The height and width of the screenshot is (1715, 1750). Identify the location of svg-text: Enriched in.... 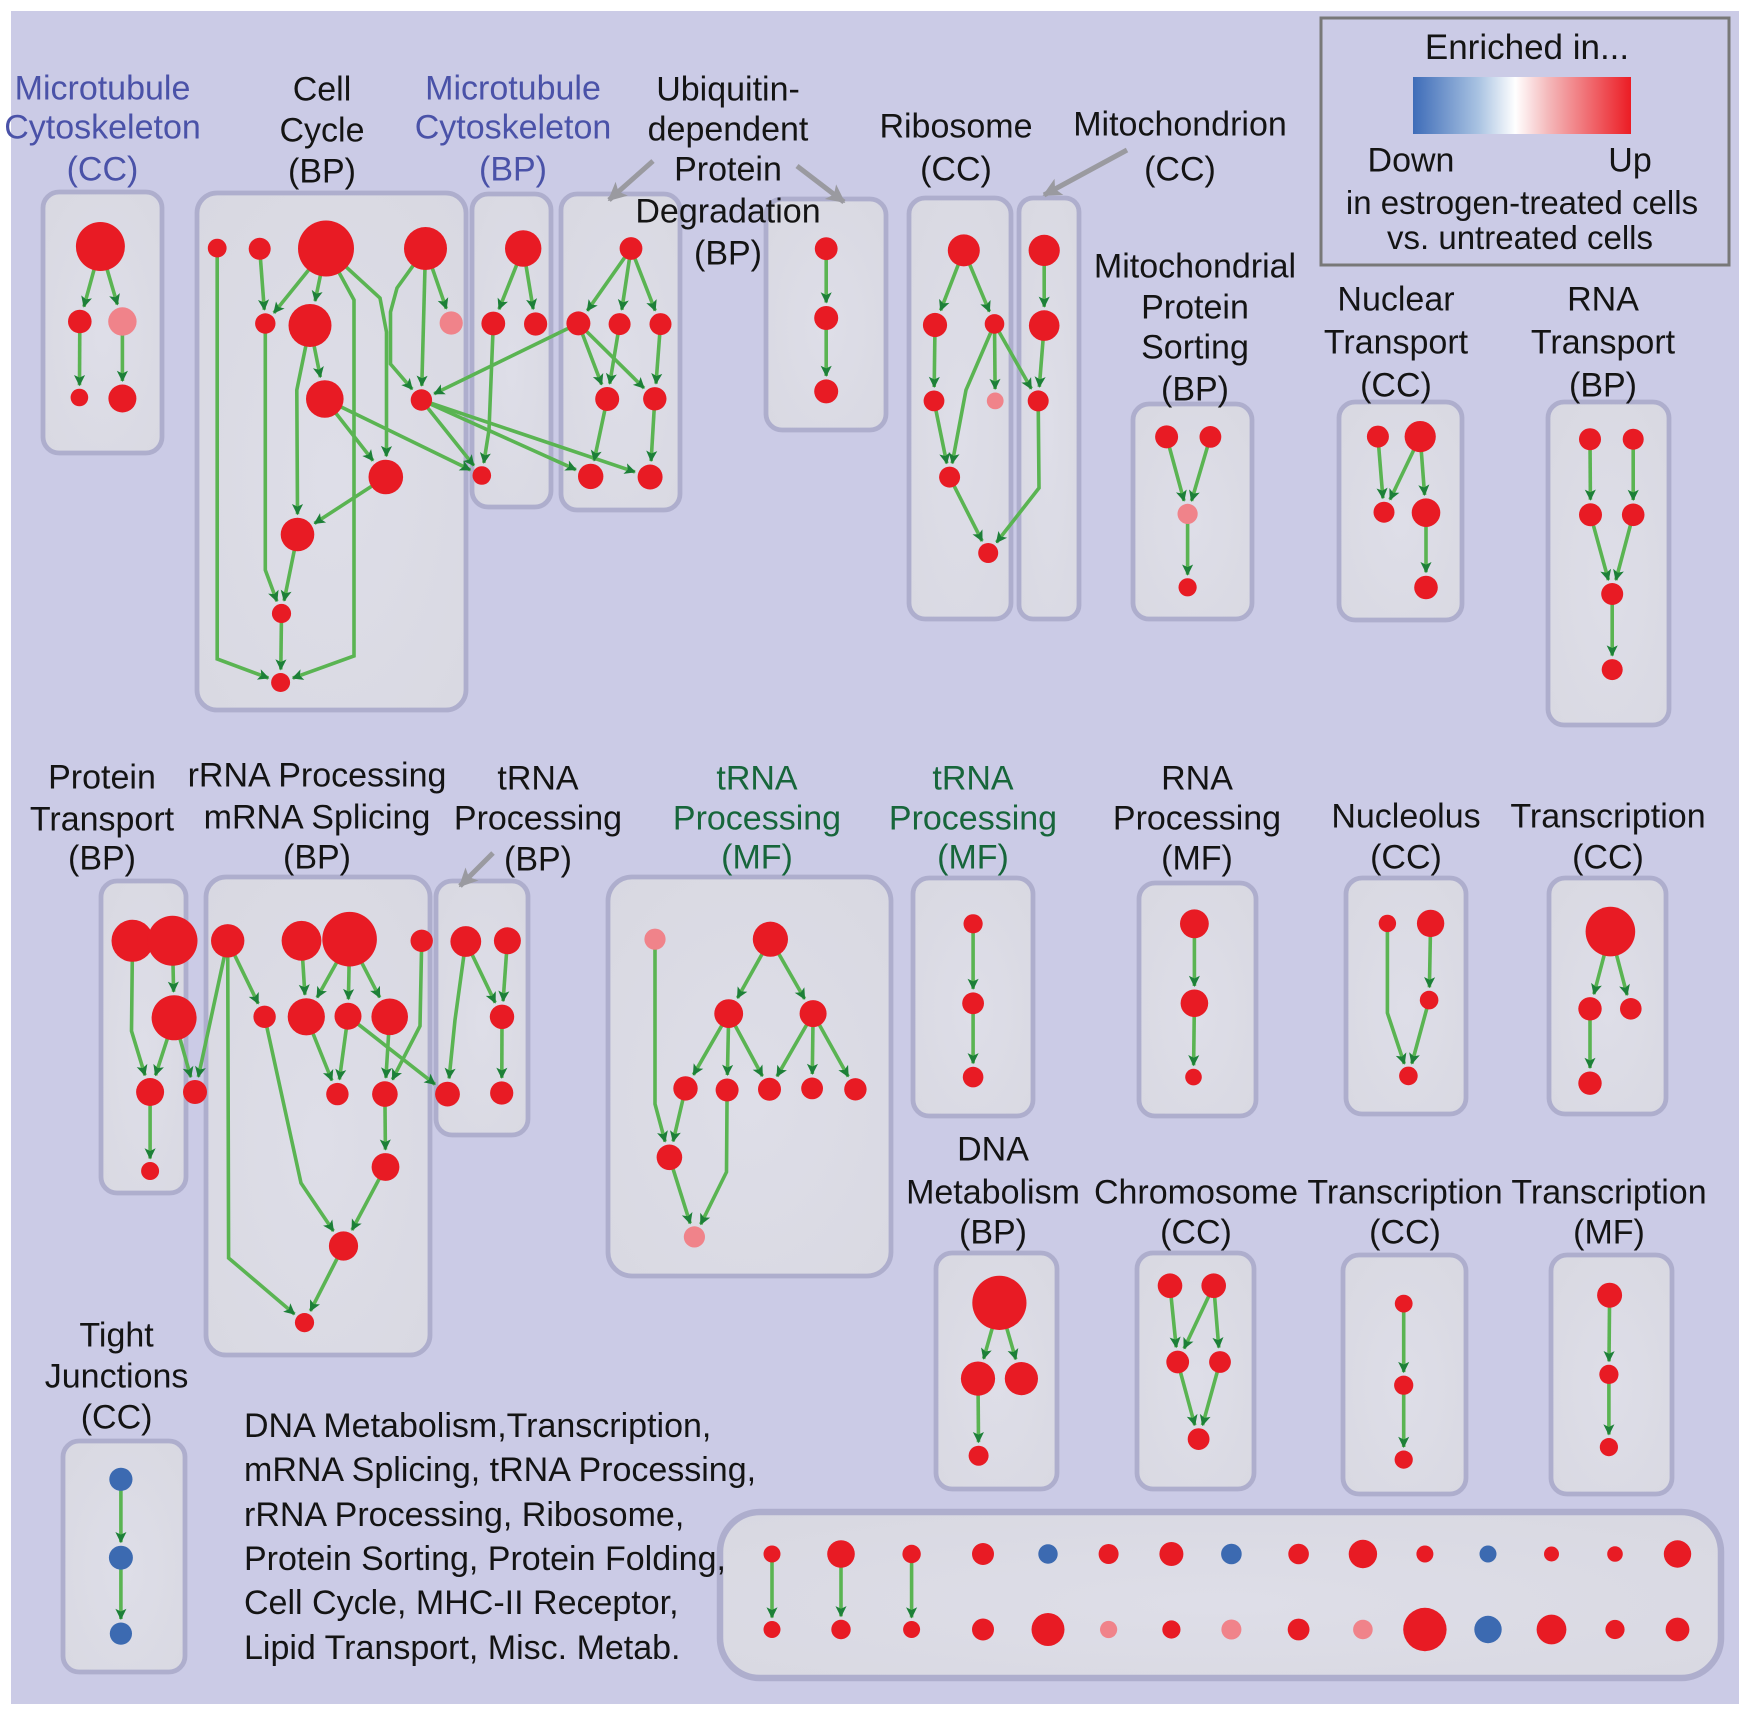
(1527, 47).